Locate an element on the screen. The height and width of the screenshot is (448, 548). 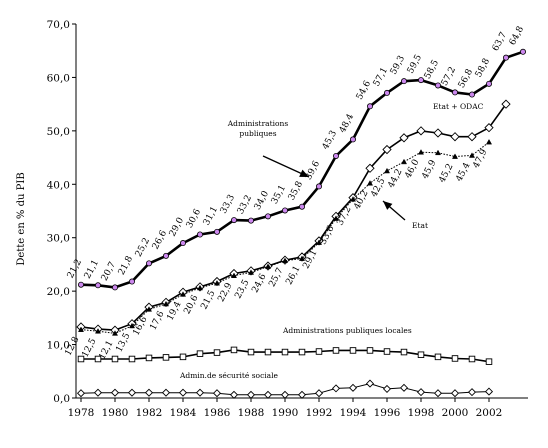
data-label-etat-1996: 42,5 is located at coordinates (378, 187).